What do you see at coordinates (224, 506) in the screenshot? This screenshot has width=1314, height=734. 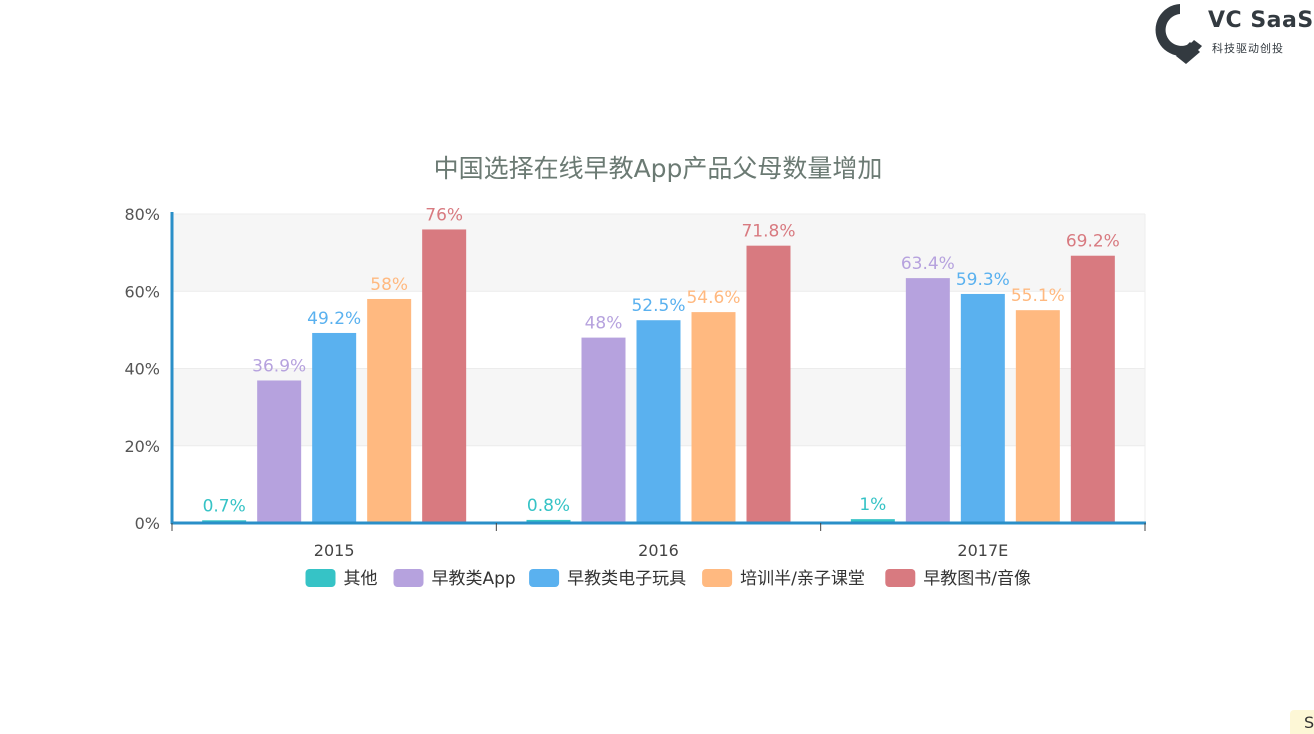 I see `bar-data-label: 0.7%` at bounding box center [224, 506].